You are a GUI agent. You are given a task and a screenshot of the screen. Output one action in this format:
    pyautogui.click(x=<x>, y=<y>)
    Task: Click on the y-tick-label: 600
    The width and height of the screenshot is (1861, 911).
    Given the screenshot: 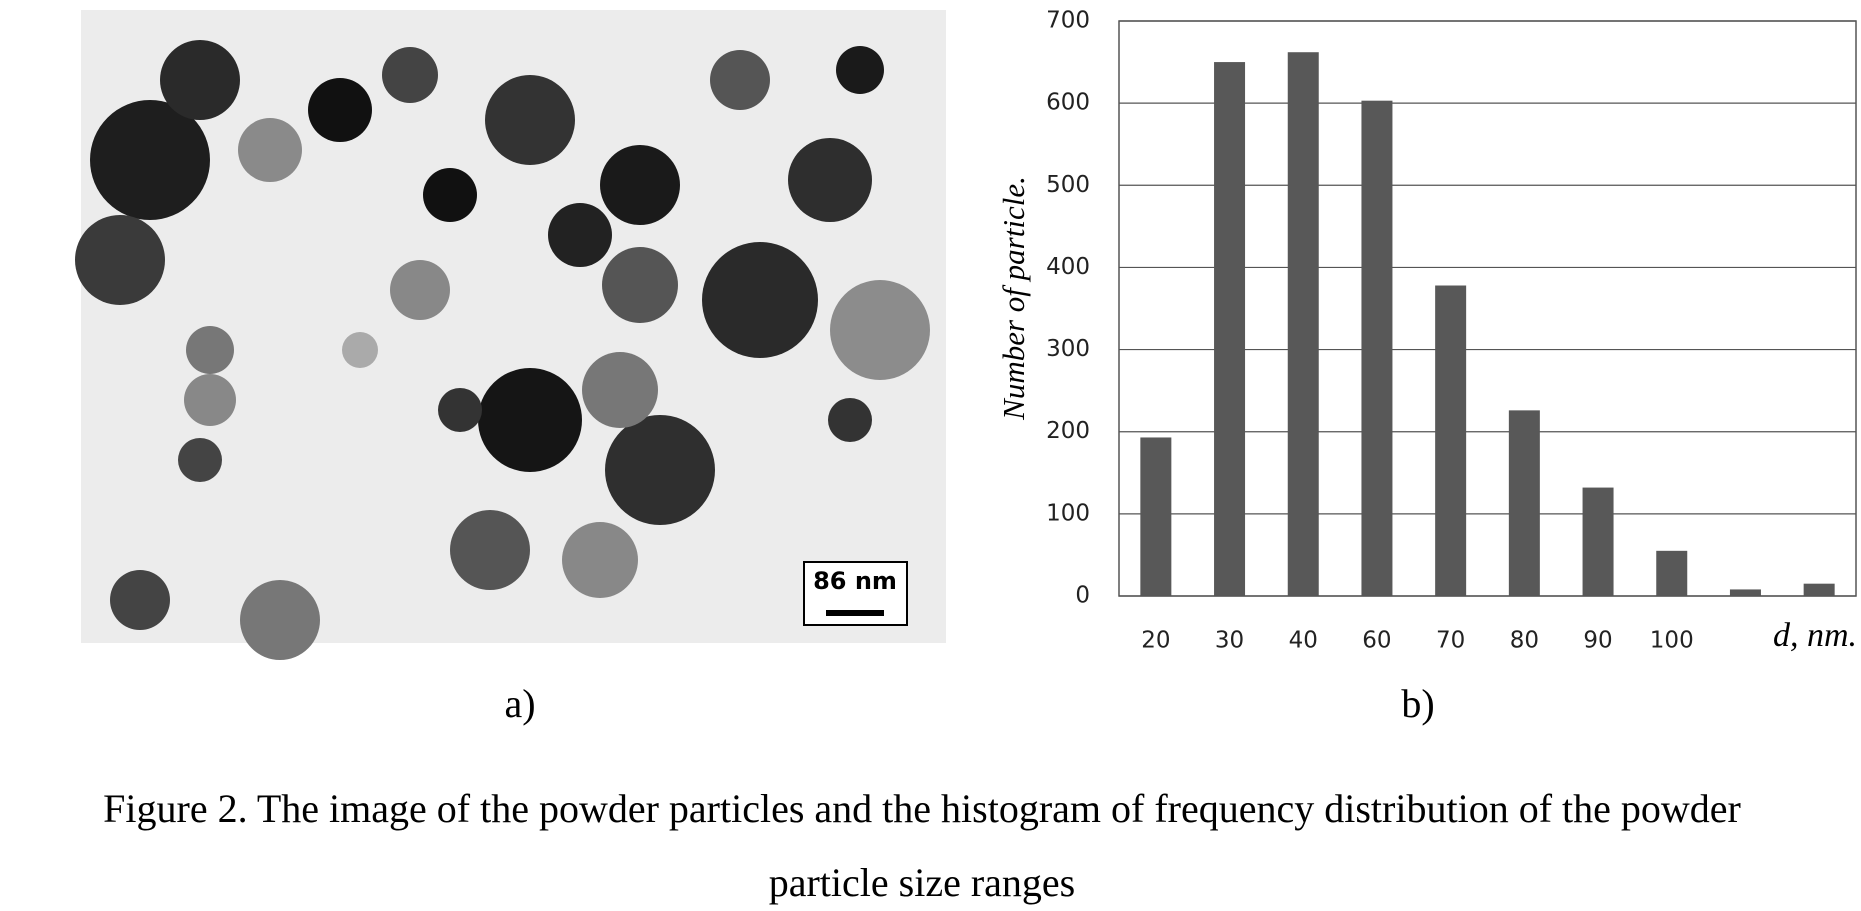 What is the action you would take?
    pyautogui.click(x=1068, y=103)
    